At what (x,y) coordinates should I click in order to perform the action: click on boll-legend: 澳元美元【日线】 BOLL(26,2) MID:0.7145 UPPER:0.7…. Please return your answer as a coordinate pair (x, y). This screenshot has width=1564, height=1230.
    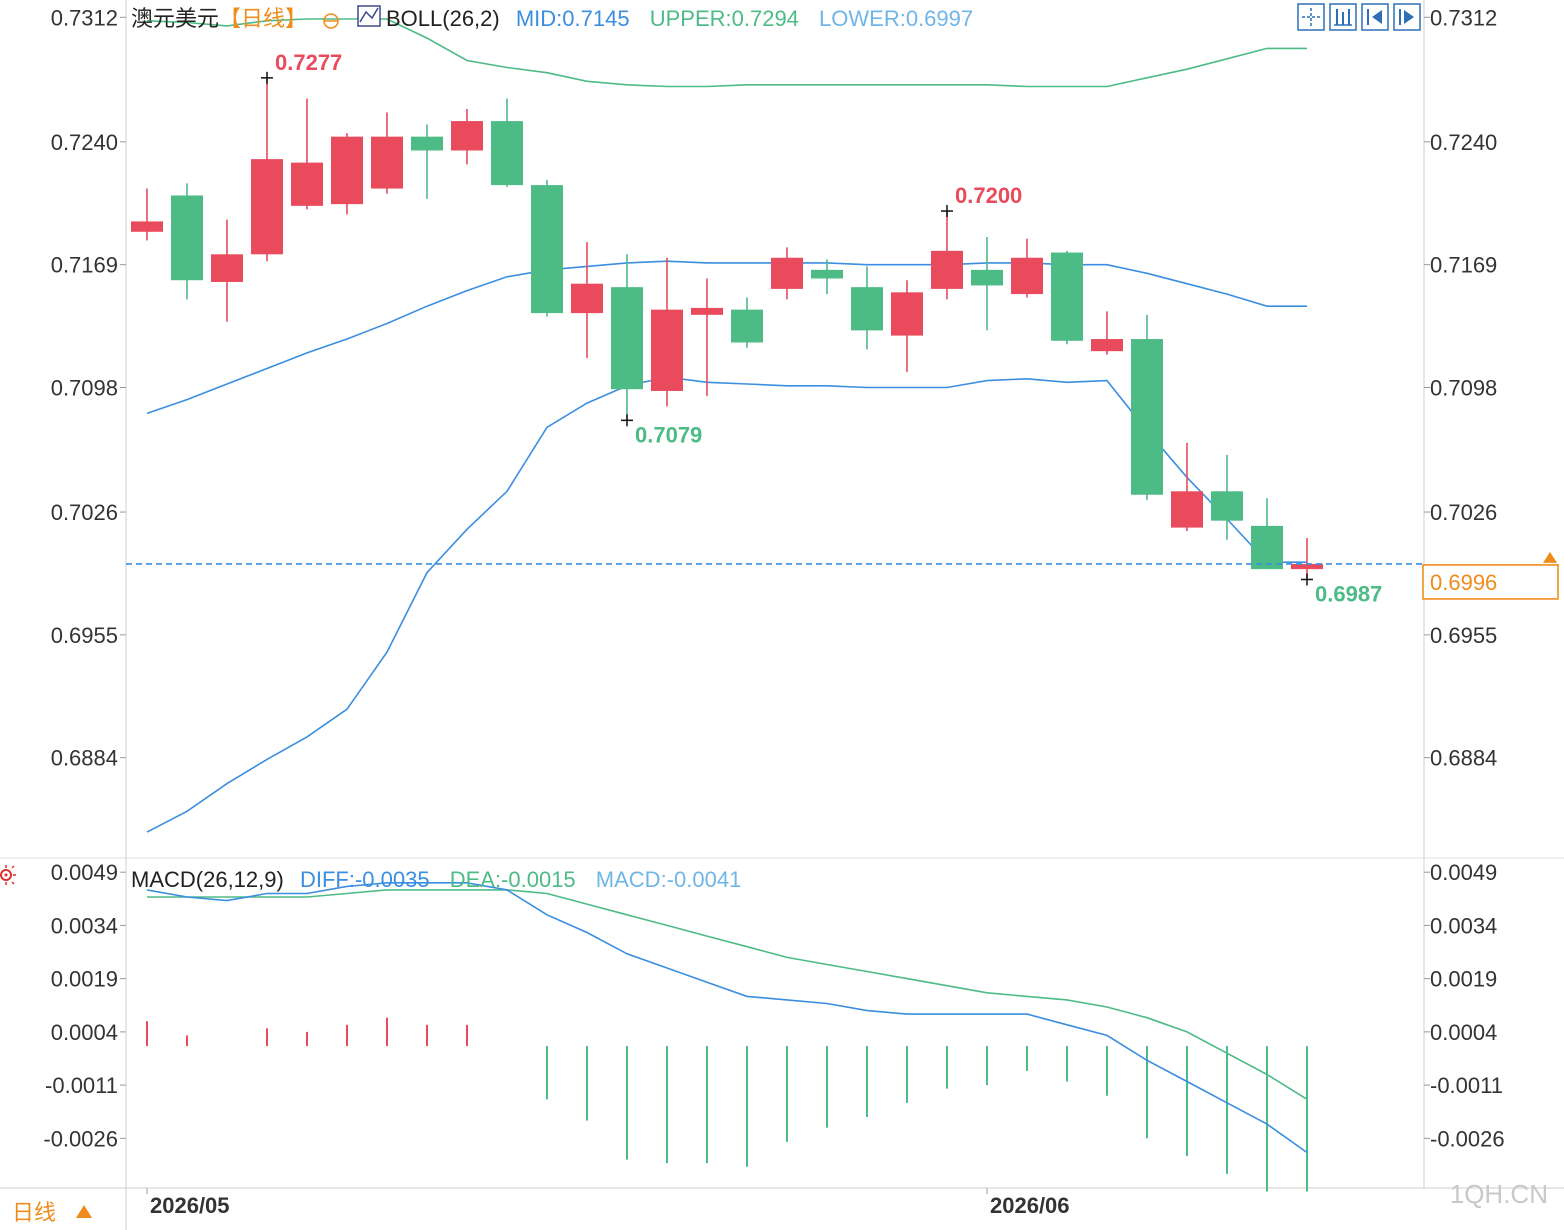
    Looking at the image, I should click on (552, 18).